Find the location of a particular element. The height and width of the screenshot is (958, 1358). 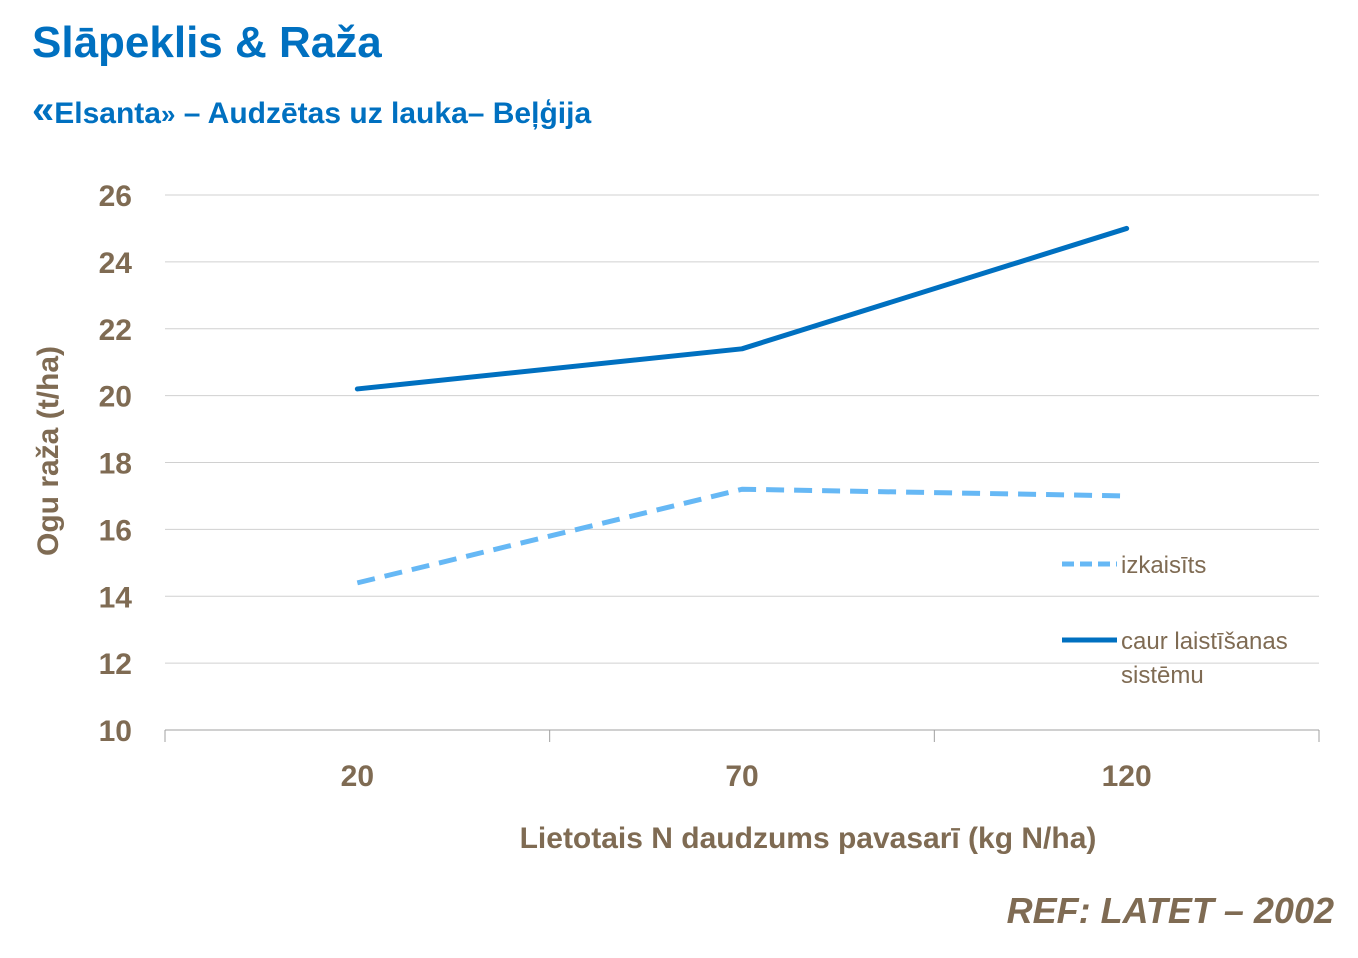

y-axis-ticks: 10 12 14 16 18 20 22 24 26 is located at coordinates (116, 464).